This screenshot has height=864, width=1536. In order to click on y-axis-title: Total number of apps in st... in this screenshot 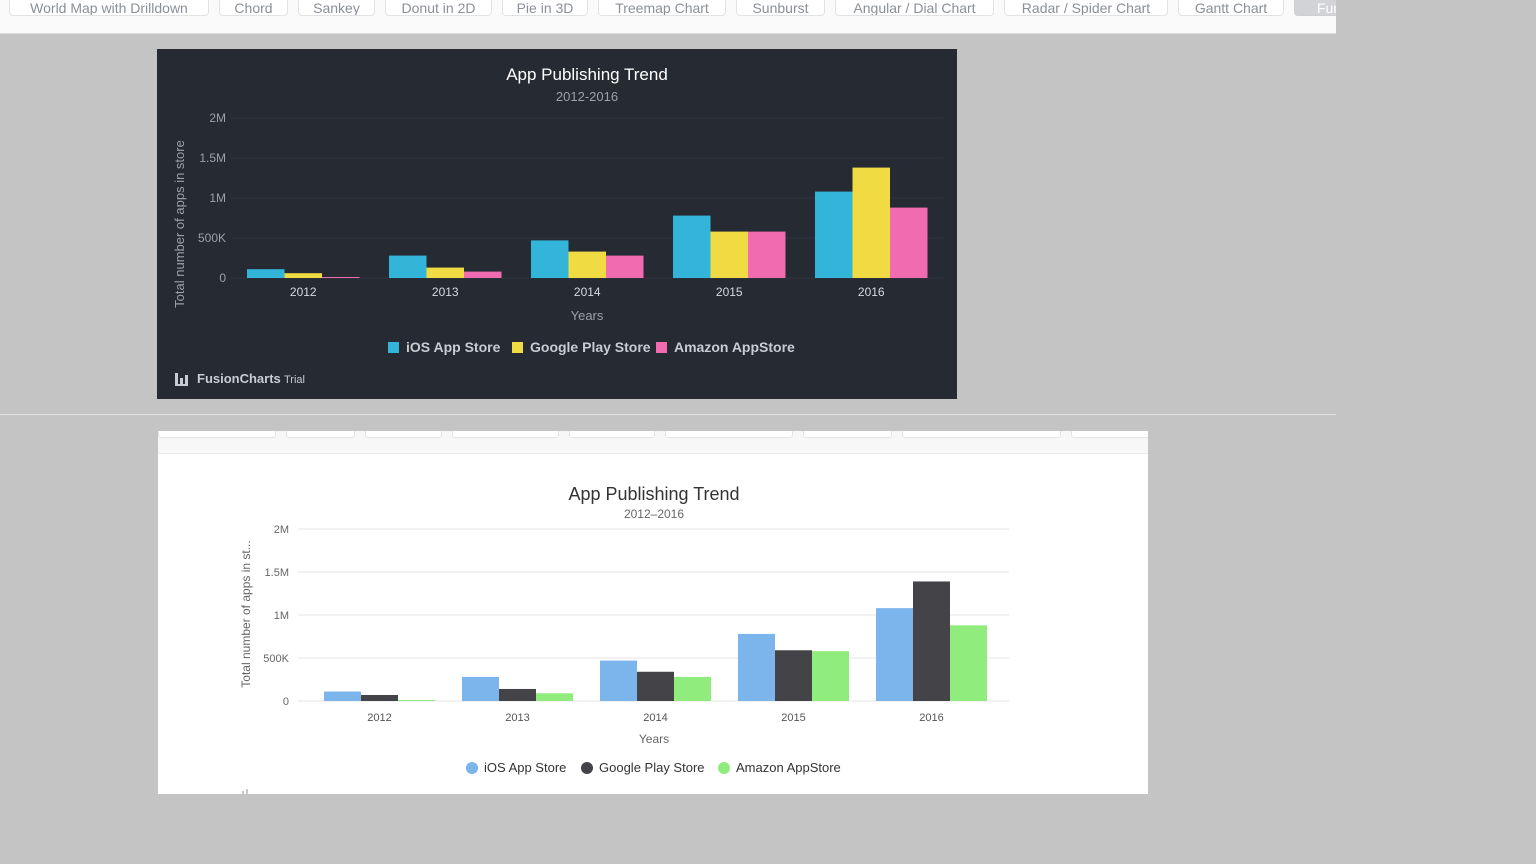, I will do `click(246, 613)`.